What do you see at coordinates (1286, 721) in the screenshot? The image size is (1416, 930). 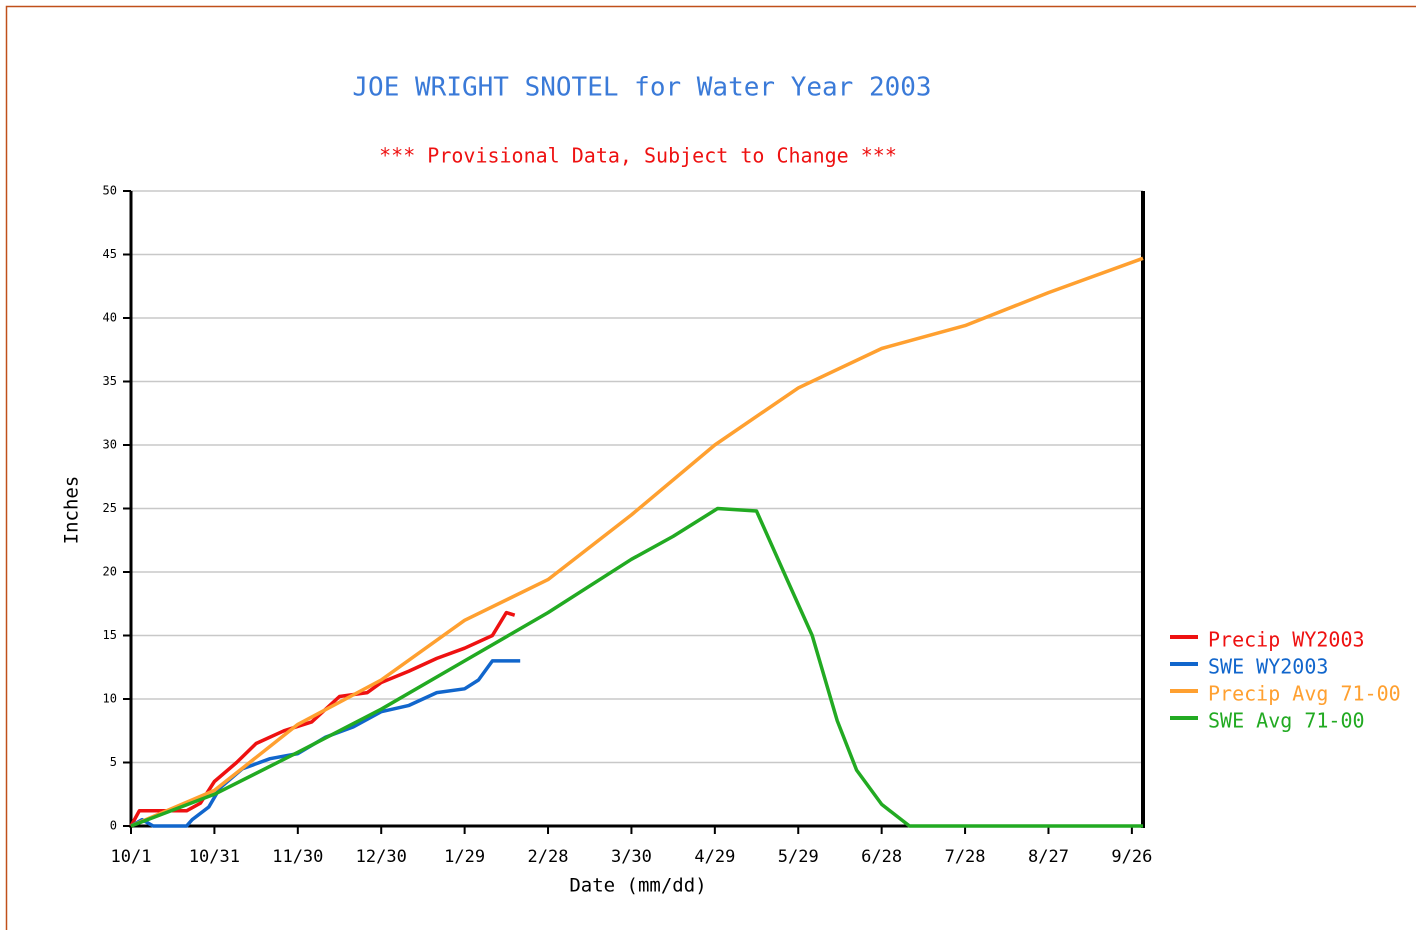 I see `legend-label: SWE Avg 71-00` at bounding box center [1286, 721].